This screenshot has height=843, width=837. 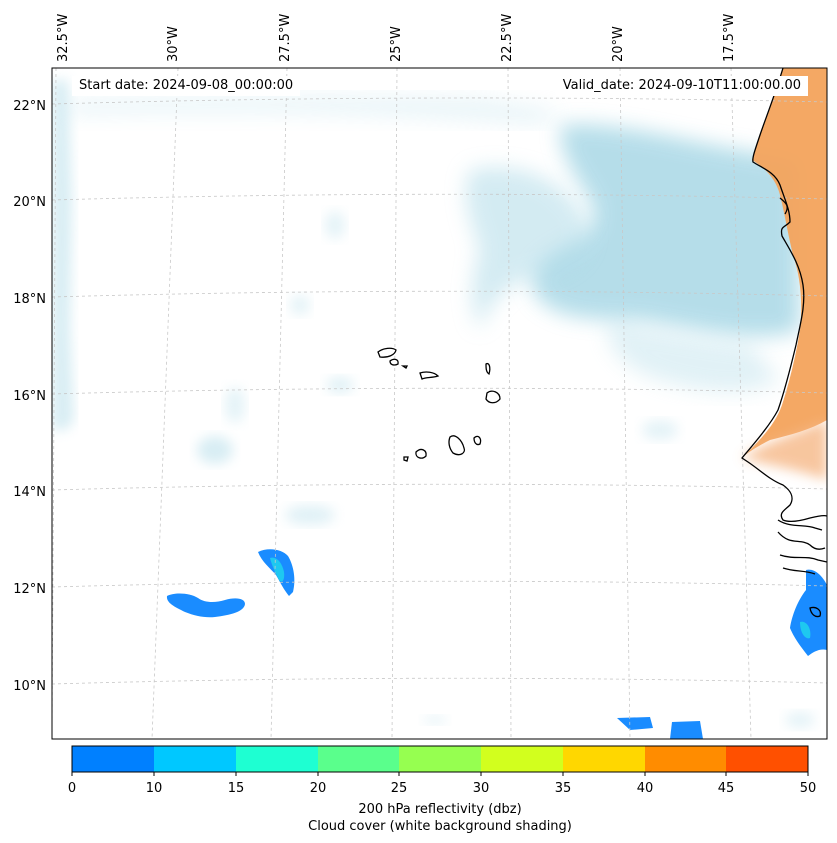 I want to click on lat-label: 10°N, so click(x=29, y=686).